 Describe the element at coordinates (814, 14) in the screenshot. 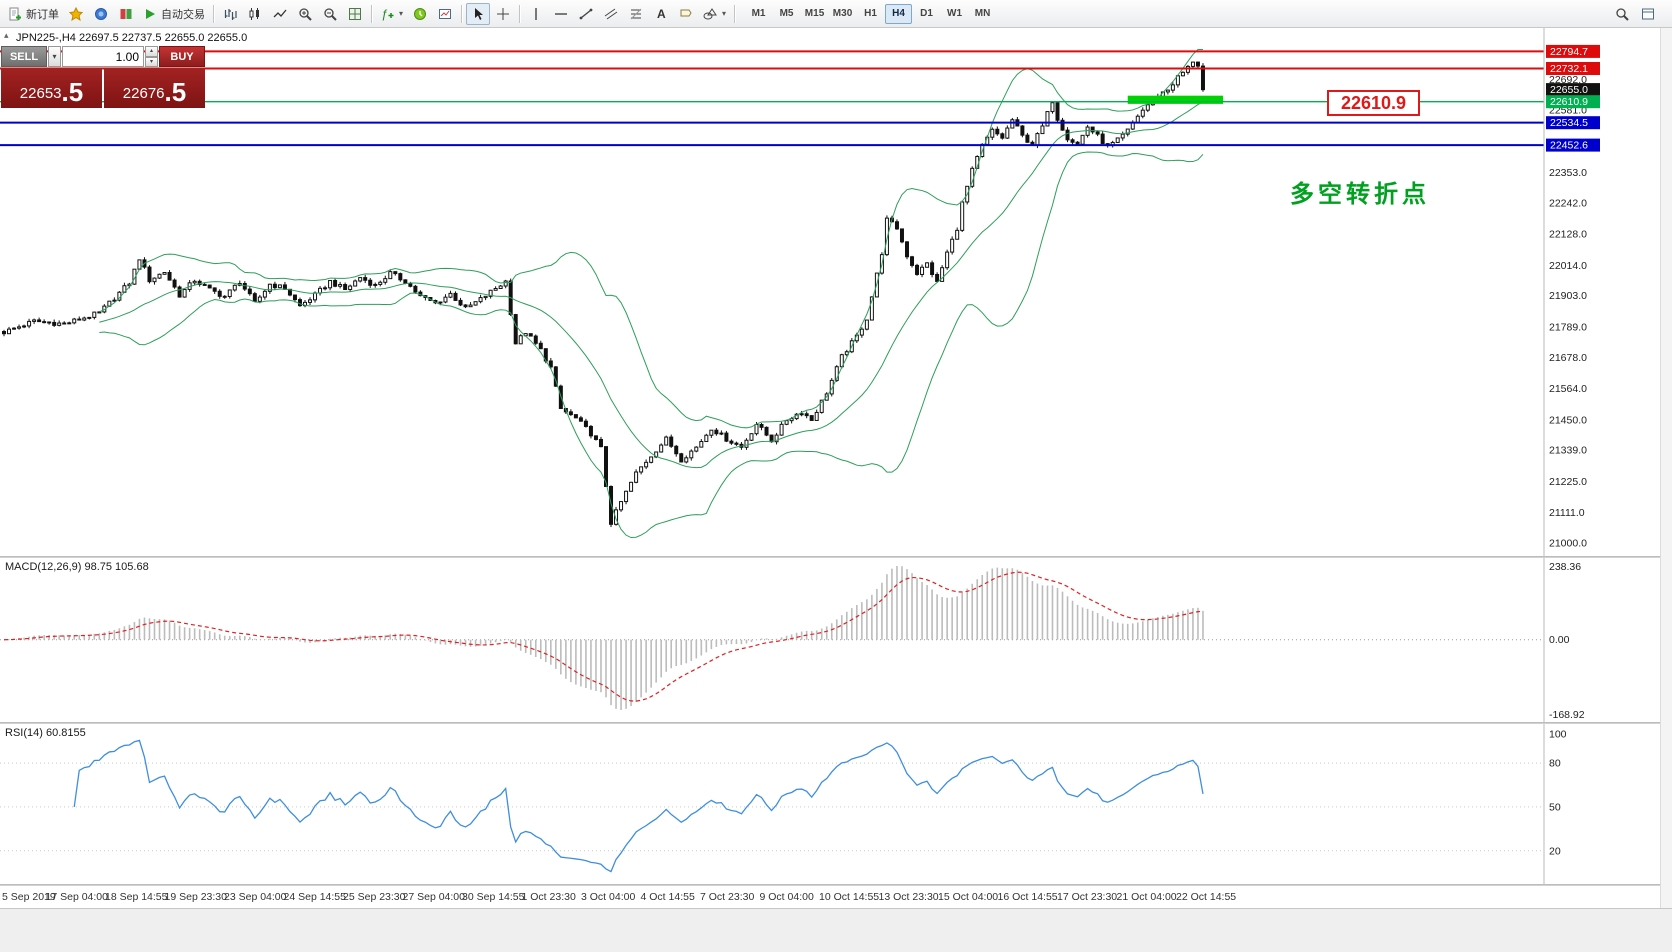

I see `timeframe-m15: M15` at that location.